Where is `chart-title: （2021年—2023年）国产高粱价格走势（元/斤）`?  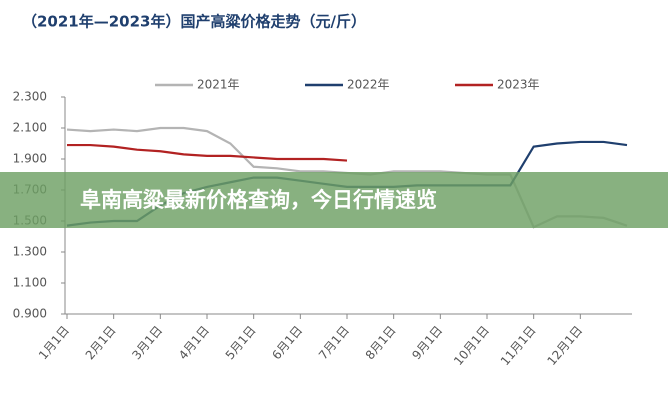 chart-title: （2021年—2023年）国产高粱价格走势（元/斤） is located at coordinates (194, 22).